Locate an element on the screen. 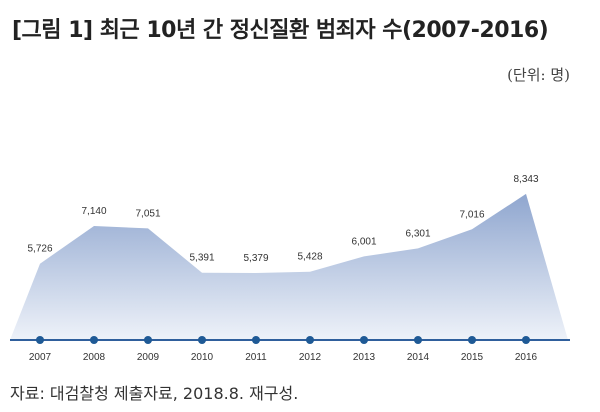  axis-marker-2013 is located at coordinates (364, 340).